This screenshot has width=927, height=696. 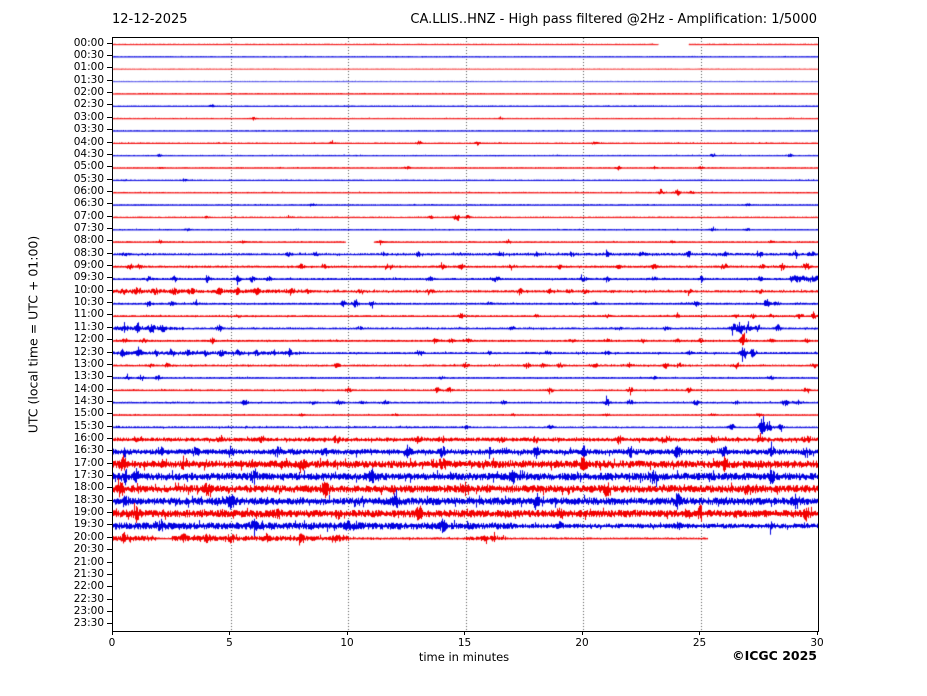 What do you see at coordinates (88, 129) in the screenshot?
I see `y-tick-label: 03:30` at bounding box center [88, 129].